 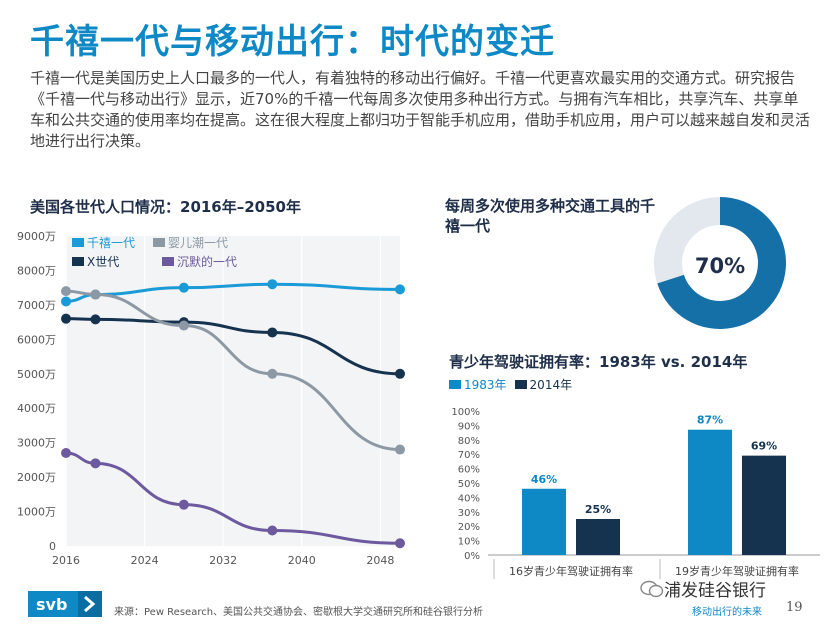 I want to click on bar-category-label: 19岁青少年驾驶证拥有率, so click(x=737, y=571).